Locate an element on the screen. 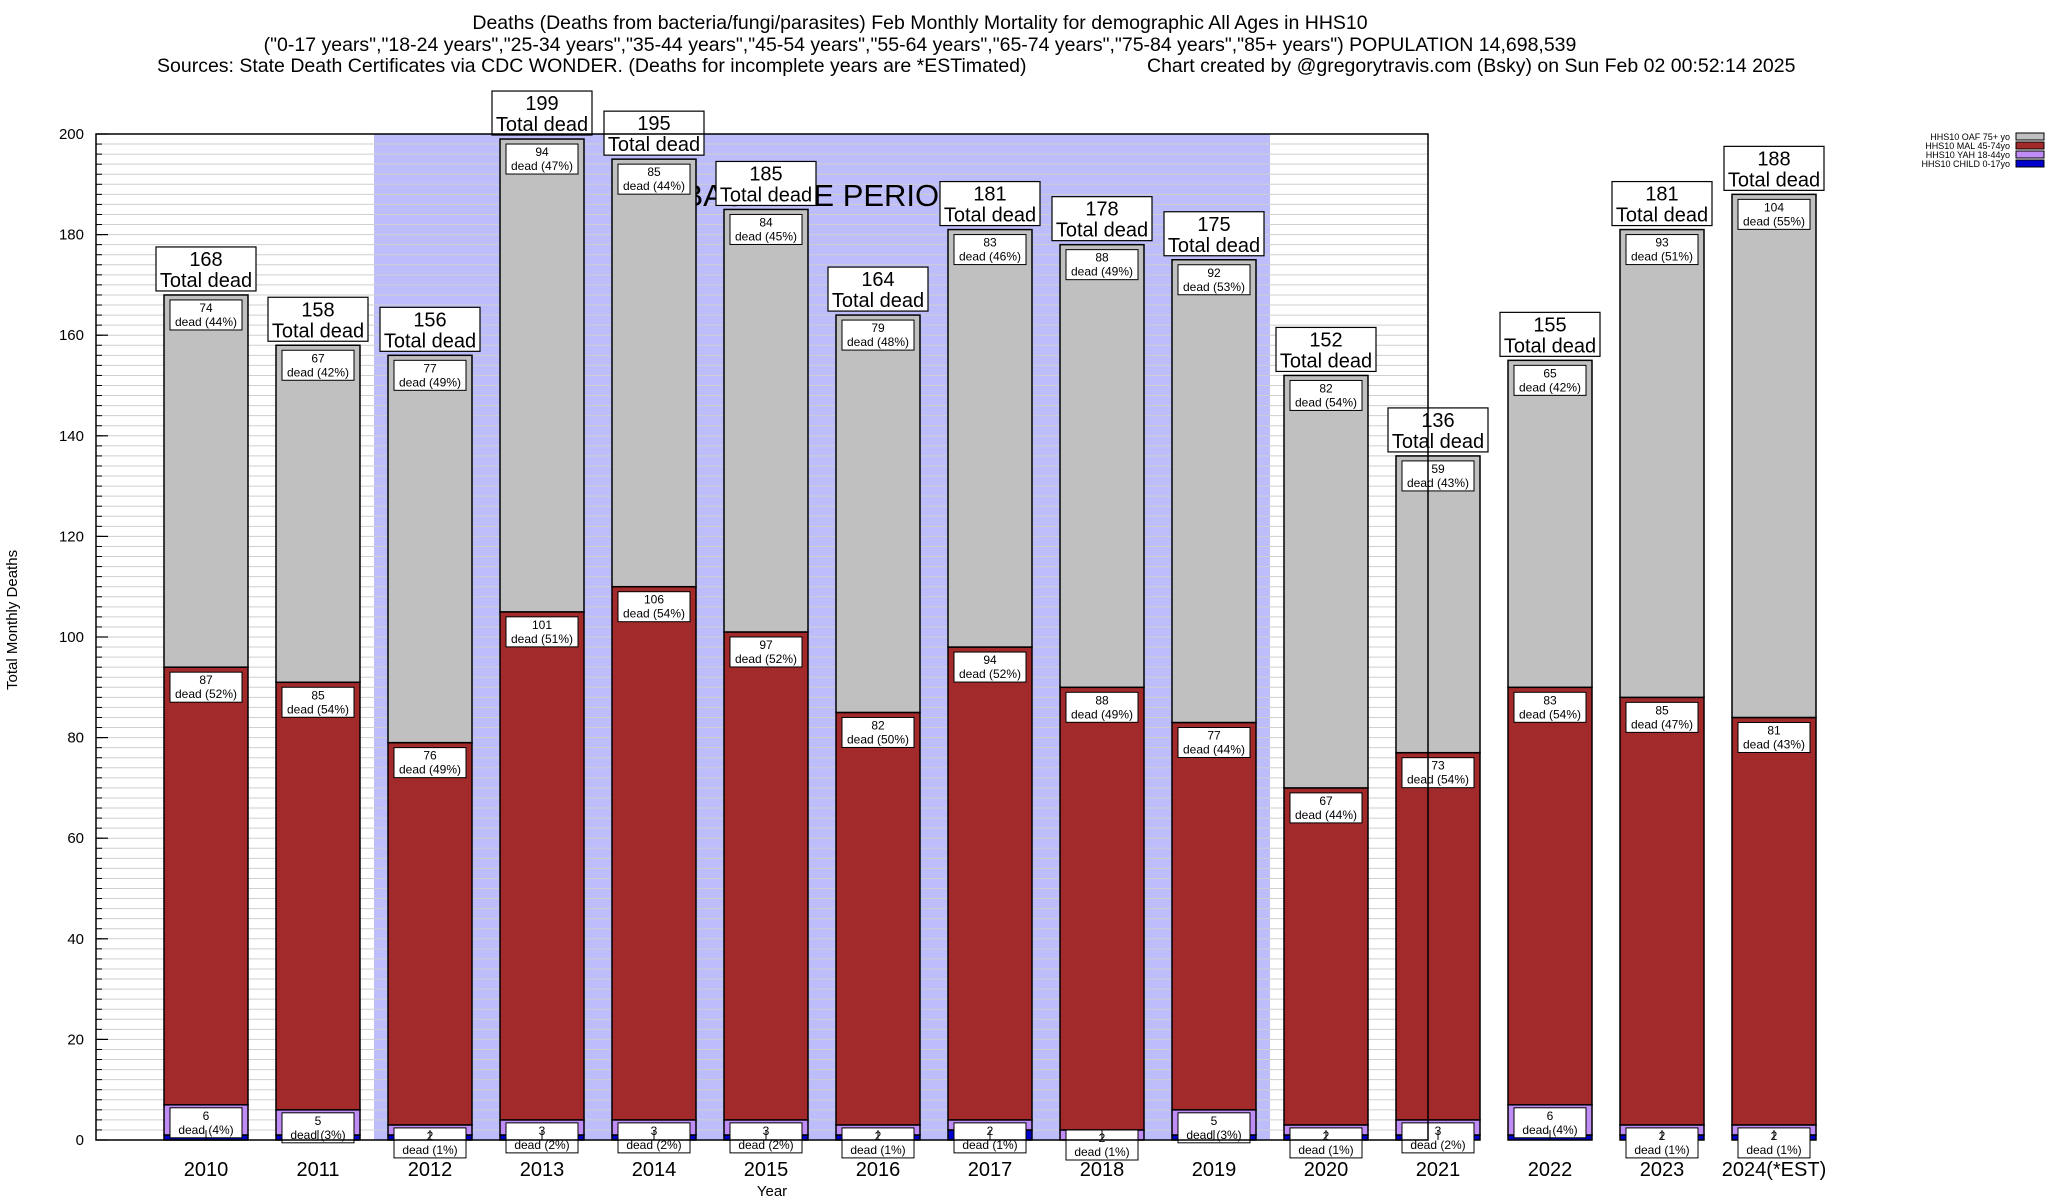 This screenshot has width=2048, height=1200. segment-value-label: 85 is located at coordinates (654, 172).